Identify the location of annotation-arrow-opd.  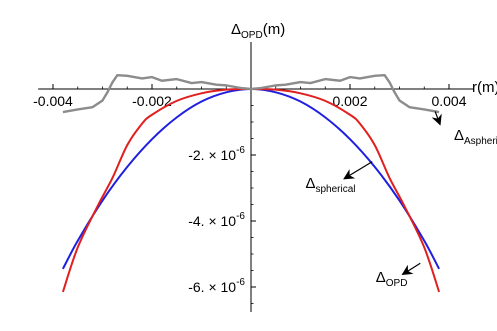
(411, 269).